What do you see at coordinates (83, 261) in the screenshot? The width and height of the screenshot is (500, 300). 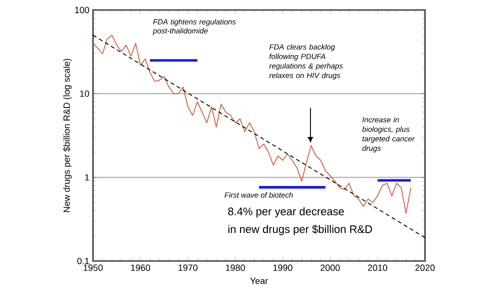 I see `y-tick-label: 0.1` at bounding box center [83, 261].